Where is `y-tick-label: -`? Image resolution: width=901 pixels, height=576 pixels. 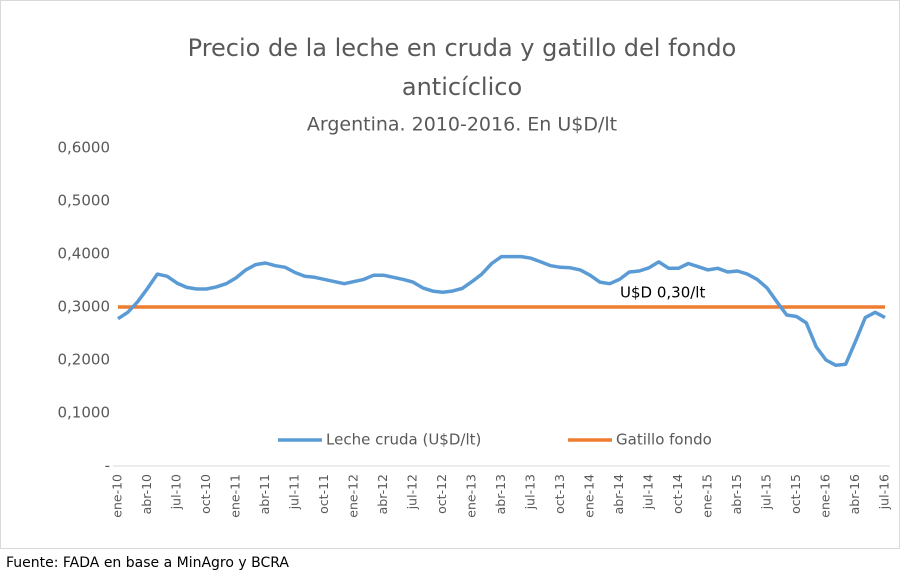
y-tick-label: - is located at coordinates (107, 466).